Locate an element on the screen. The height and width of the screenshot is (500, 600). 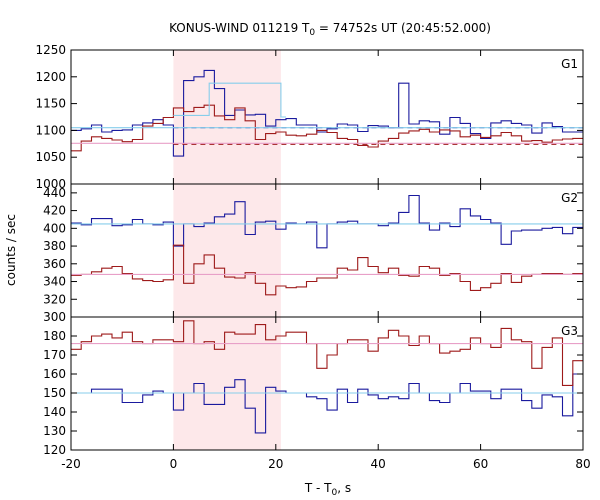
y-tick-label: 340 is located at coordinates (54, 282).